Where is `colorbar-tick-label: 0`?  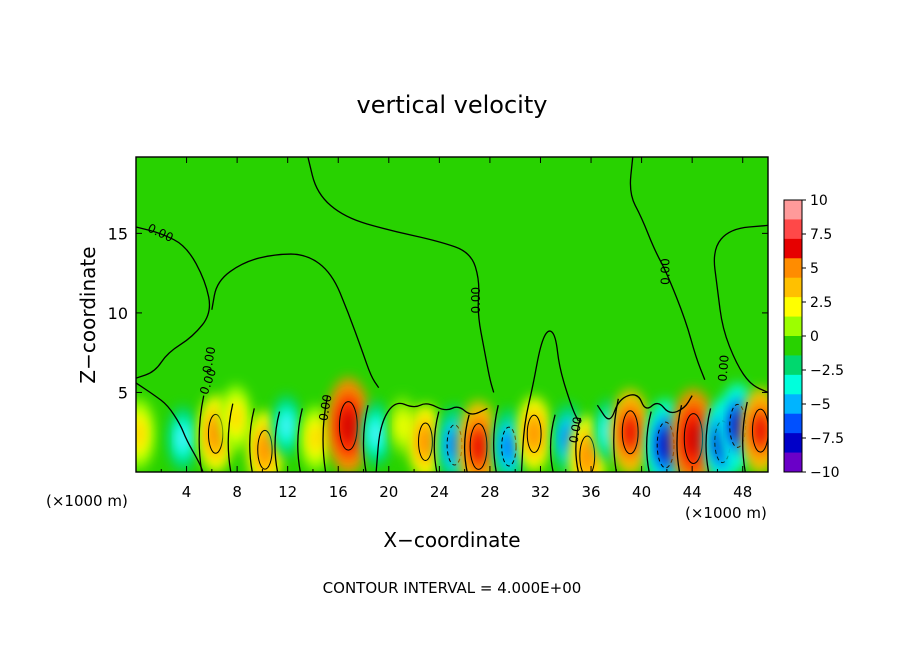
colorbar-tick-label: 0 is located at coordinates (814, 337).